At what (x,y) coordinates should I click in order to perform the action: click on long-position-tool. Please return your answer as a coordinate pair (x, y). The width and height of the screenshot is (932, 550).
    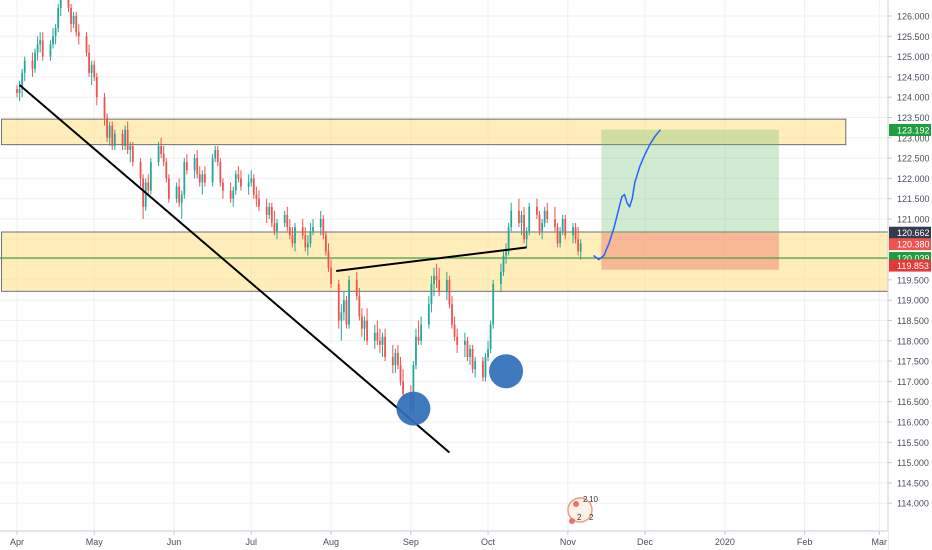
    Looking at the image, I should click on (690, 199).